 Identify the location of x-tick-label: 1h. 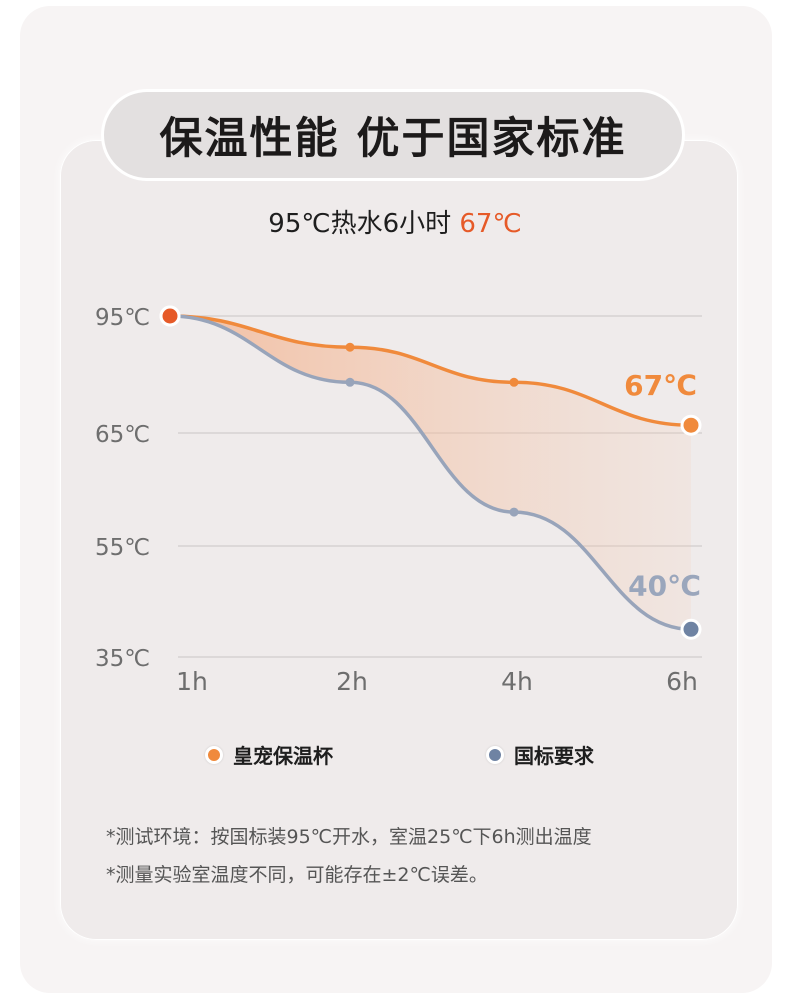
(192, 681).